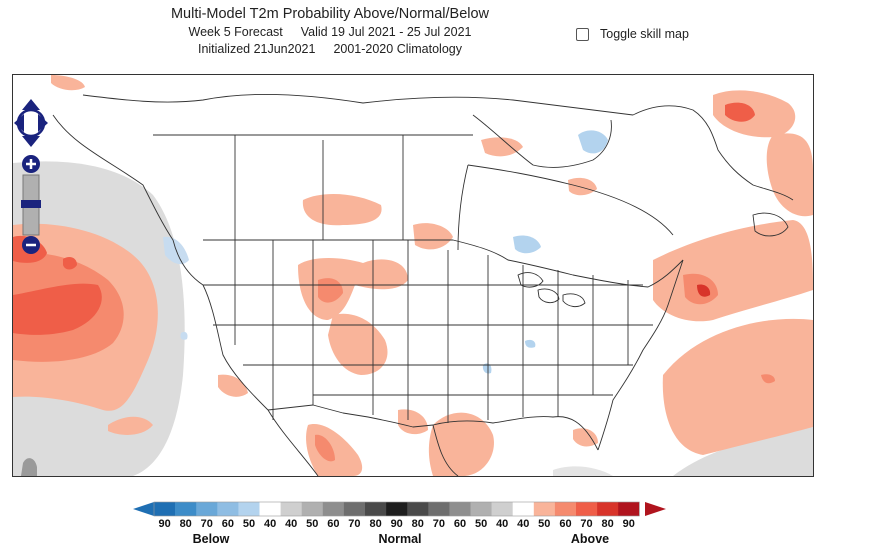  Describe the element at coordinates (439, 524) in the screenshot. I see `colorbar-tick-normal-7: 70` at that location.